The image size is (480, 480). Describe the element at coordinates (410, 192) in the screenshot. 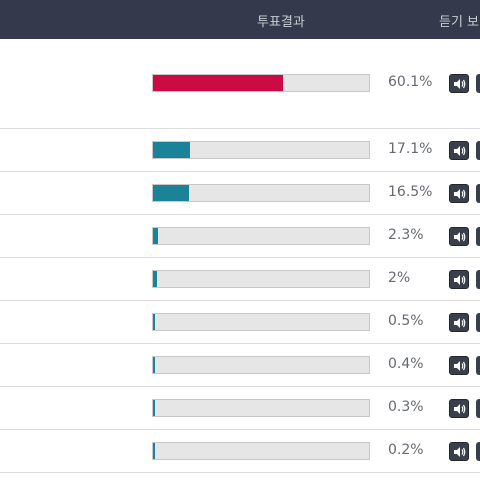

I see `result-percent: 16.5%` at that location.